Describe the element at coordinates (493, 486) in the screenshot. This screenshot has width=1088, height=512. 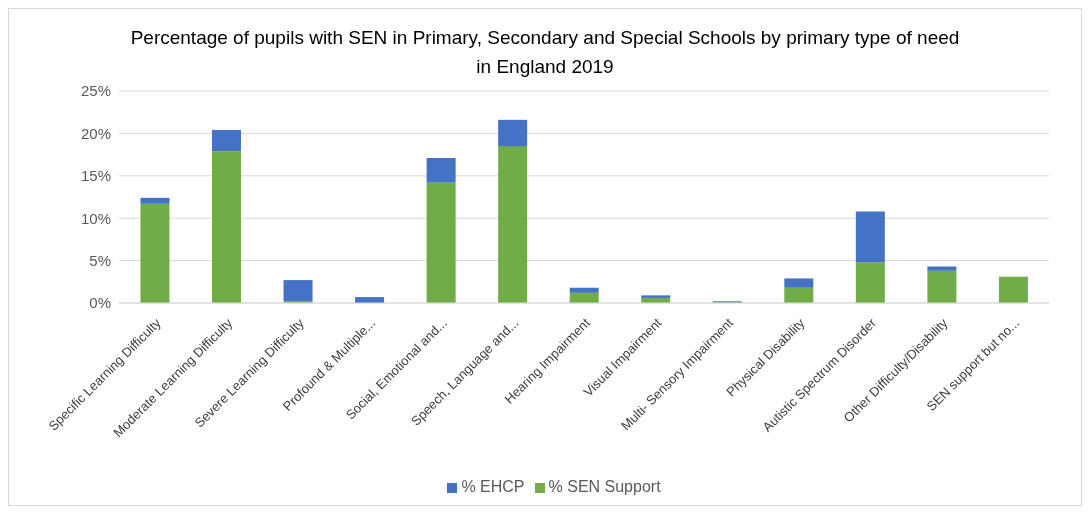
I see `legend-label: % EHCP` at that location.